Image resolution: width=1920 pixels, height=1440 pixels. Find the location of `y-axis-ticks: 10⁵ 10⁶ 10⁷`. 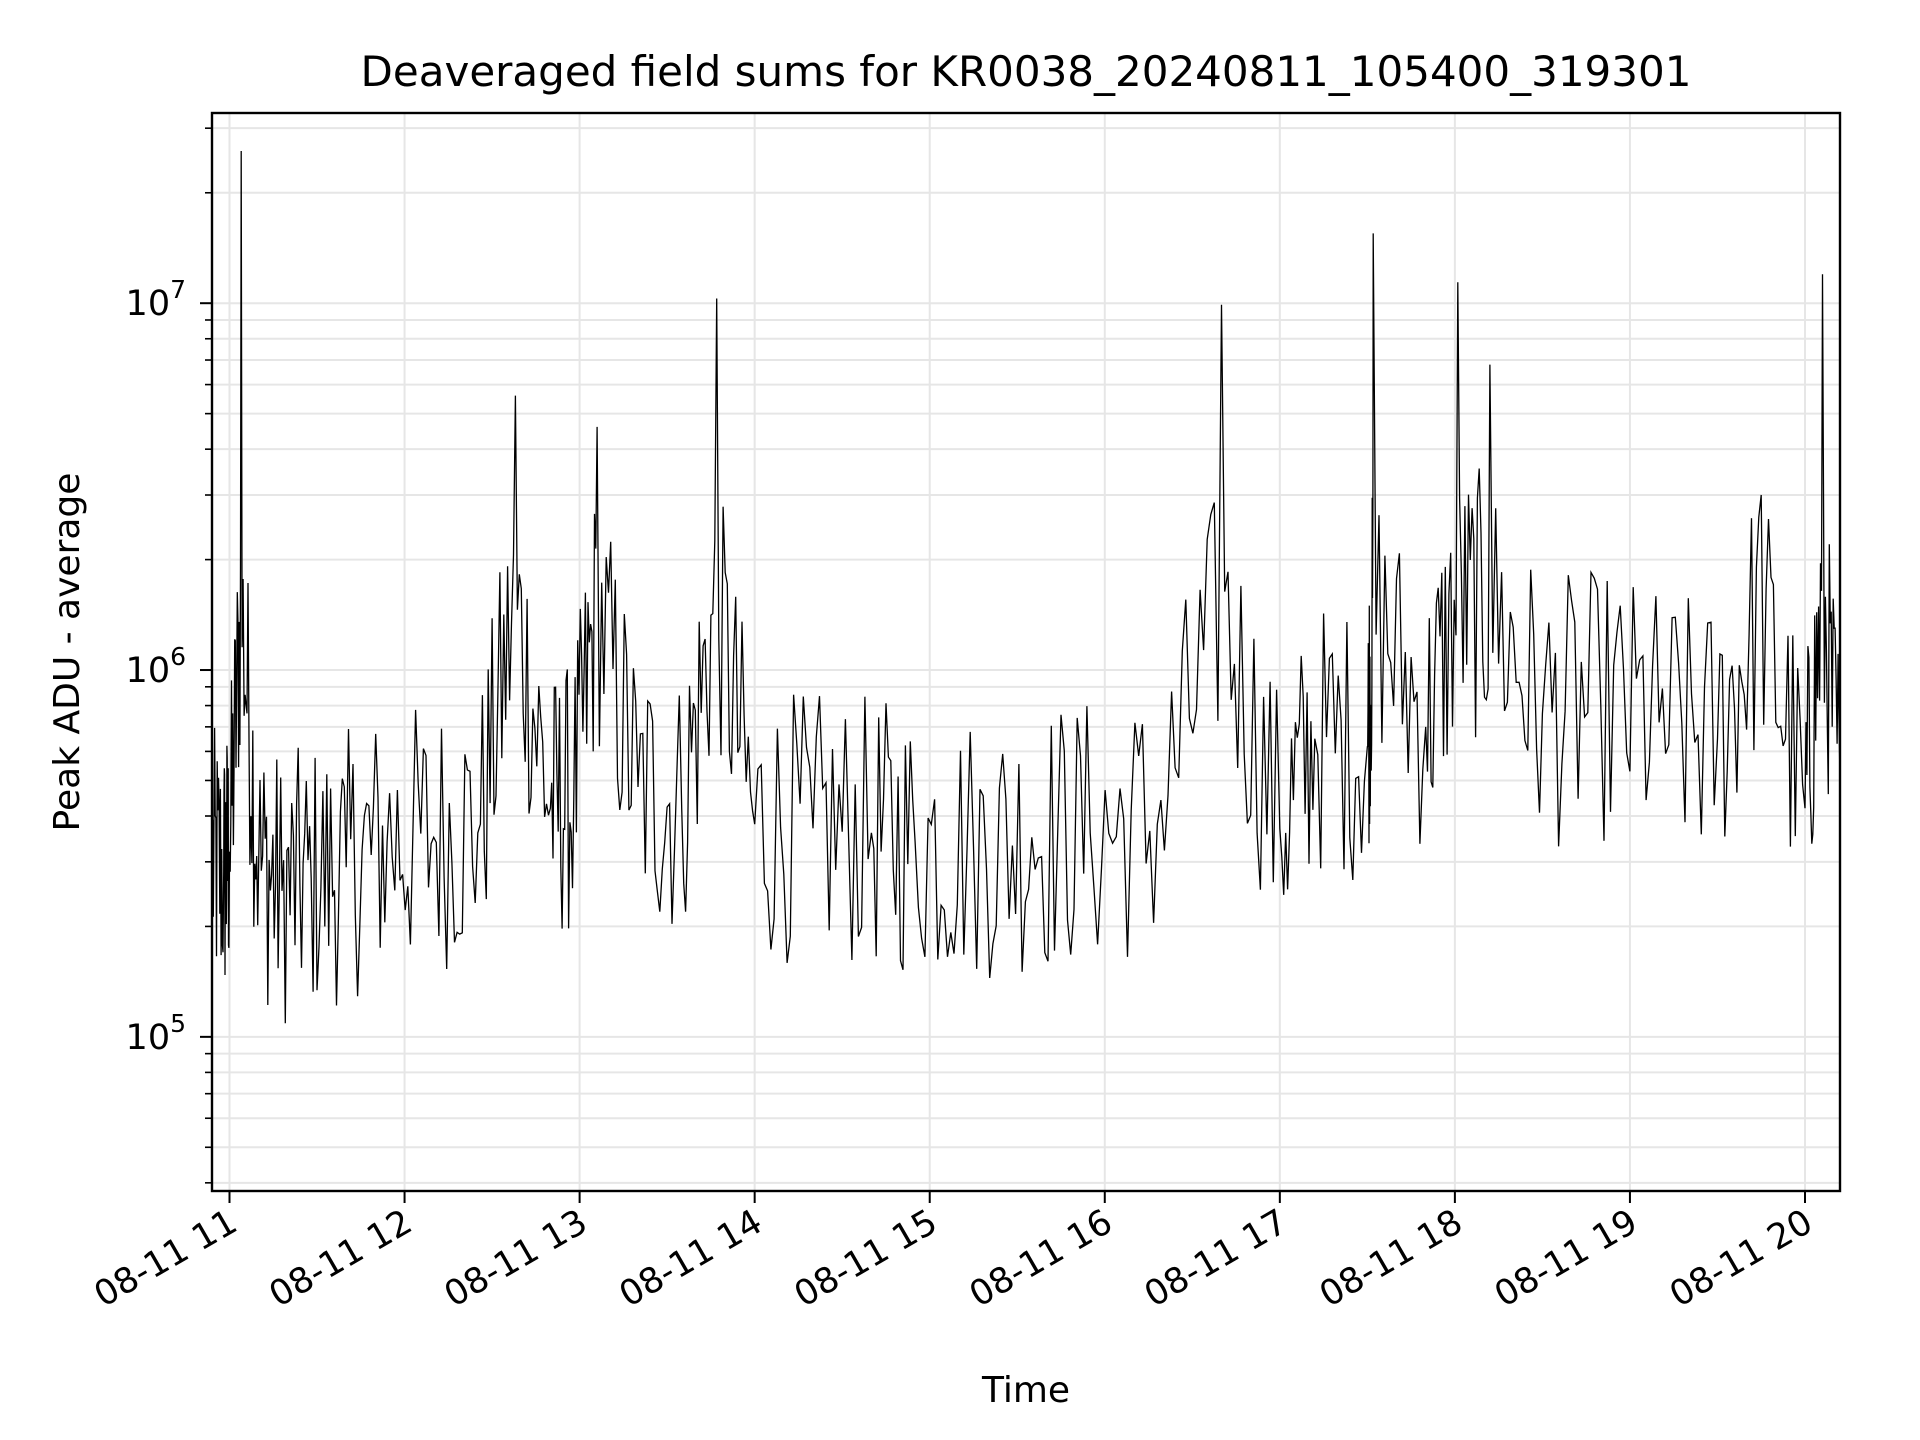

y-axis-ticks: 10⁵ 10⁶ 10⁷ is located at coordinates (169, 655).